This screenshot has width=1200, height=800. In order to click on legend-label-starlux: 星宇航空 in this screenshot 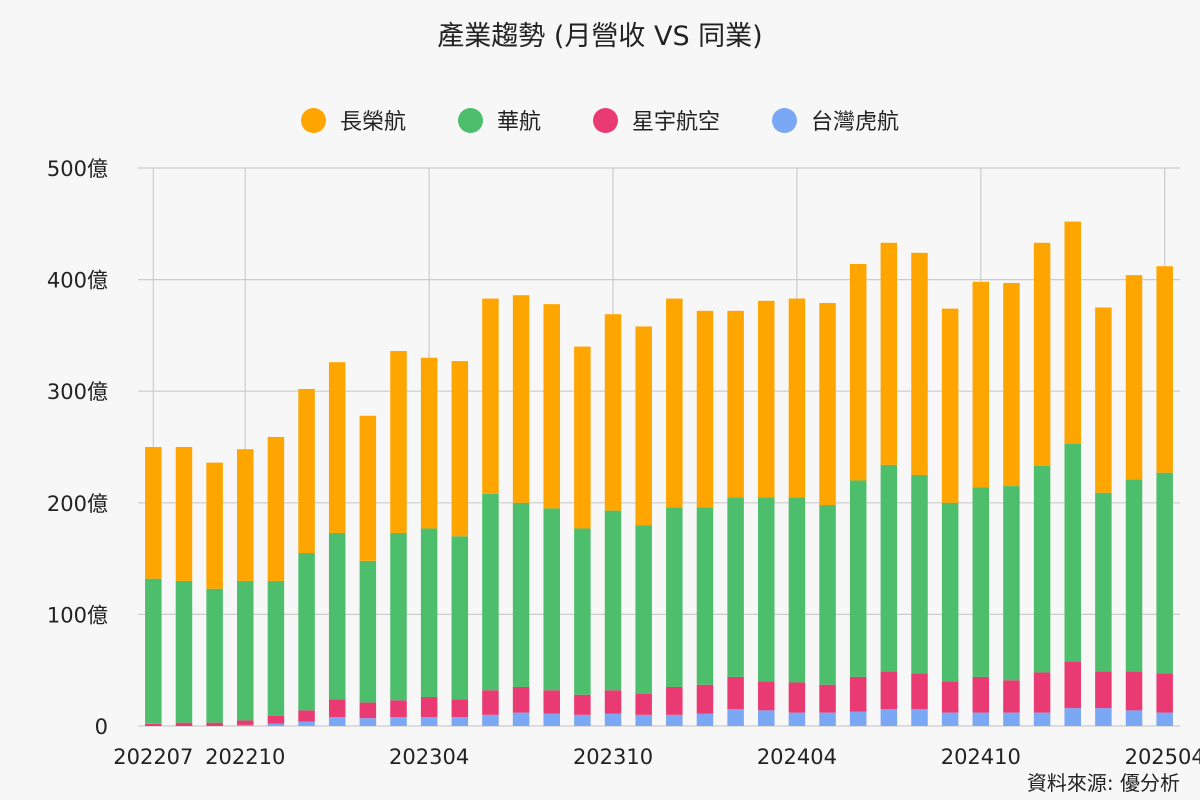, I will do `click(676, 122)`.